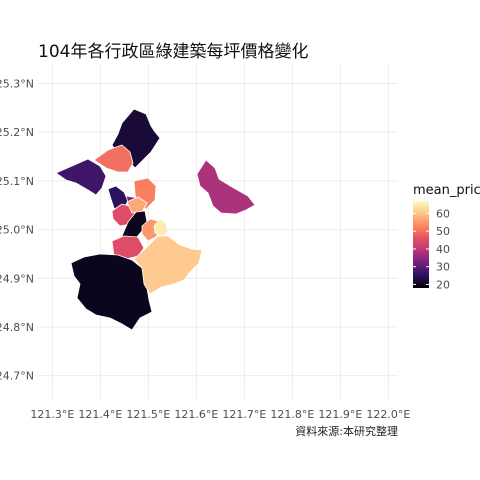 This screenshot has height=480, width=480. Describe the element at coordinates (443, 284) in the screenshot. I see `legend-tick-label: 20` at that location.